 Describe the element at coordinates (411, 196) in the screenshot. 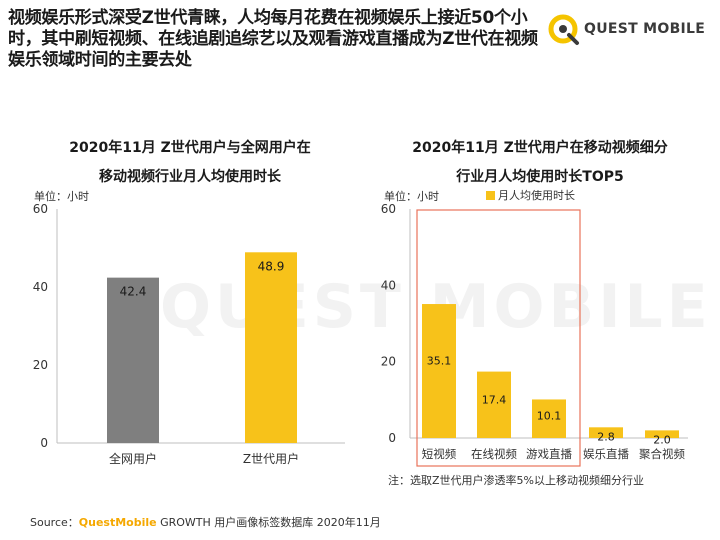

I see `chart2-unit-label: 单位：小时` at that location.